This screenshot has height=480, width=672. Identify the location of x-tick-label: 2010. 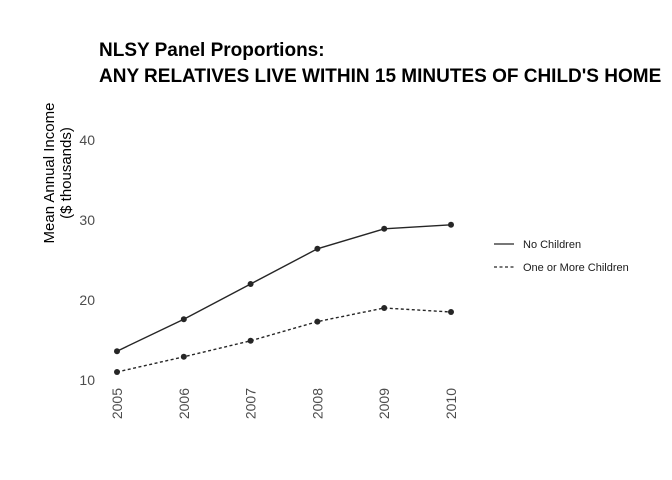
(451, 403).